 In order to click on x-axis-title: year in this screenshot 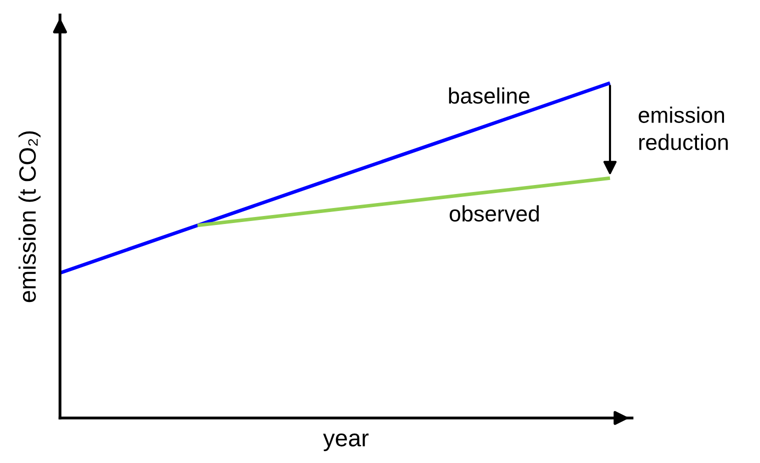, I will do `click(346, 443)`.